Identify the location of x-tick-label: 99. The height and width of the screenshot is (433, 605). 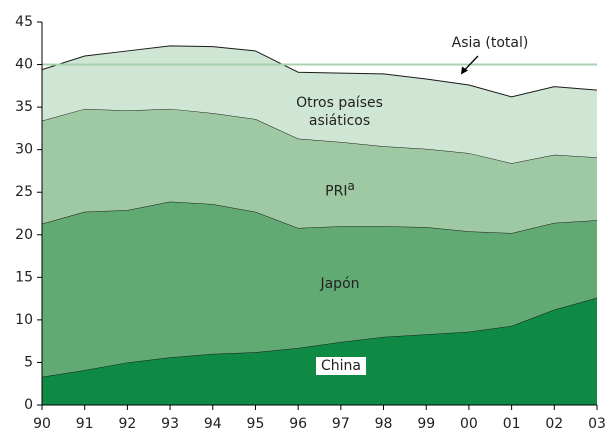
(426, 424).